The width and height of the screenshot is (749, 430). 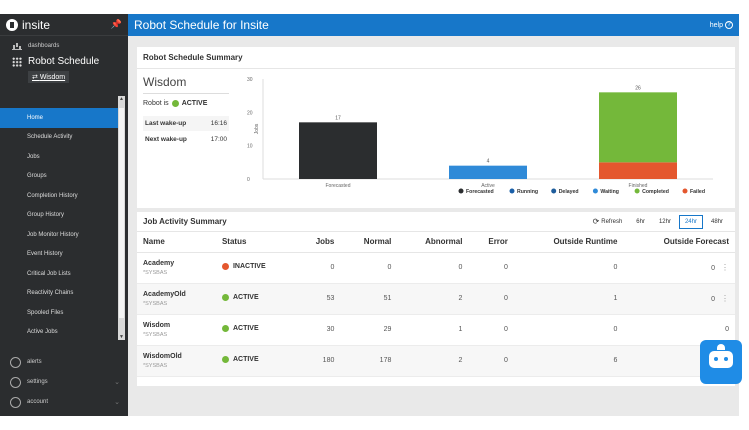 I want to click on robot-state-value: ACTIVE, so click(x=194, y=103).